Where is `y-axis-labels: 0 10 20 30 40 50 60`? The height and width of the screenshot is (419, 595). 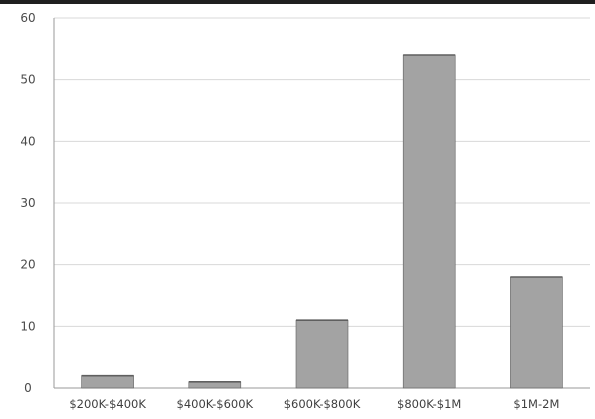
y-axis-labels: 0 10 20 30 40 50 60 is located at coordinates (27, 203).